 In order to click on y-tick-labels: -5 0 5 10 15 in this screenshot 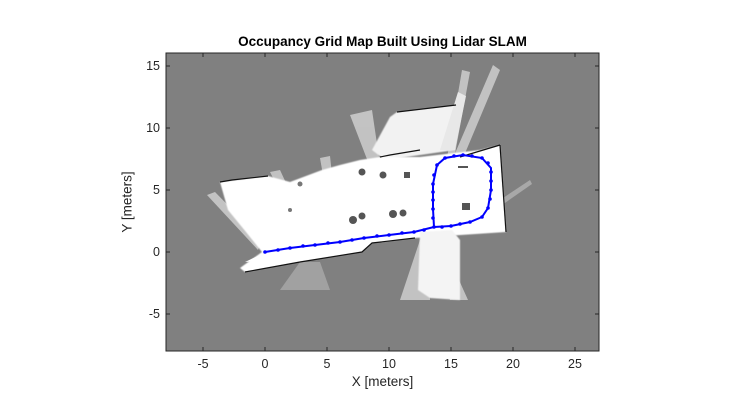, I will do `click(153, 190)`.